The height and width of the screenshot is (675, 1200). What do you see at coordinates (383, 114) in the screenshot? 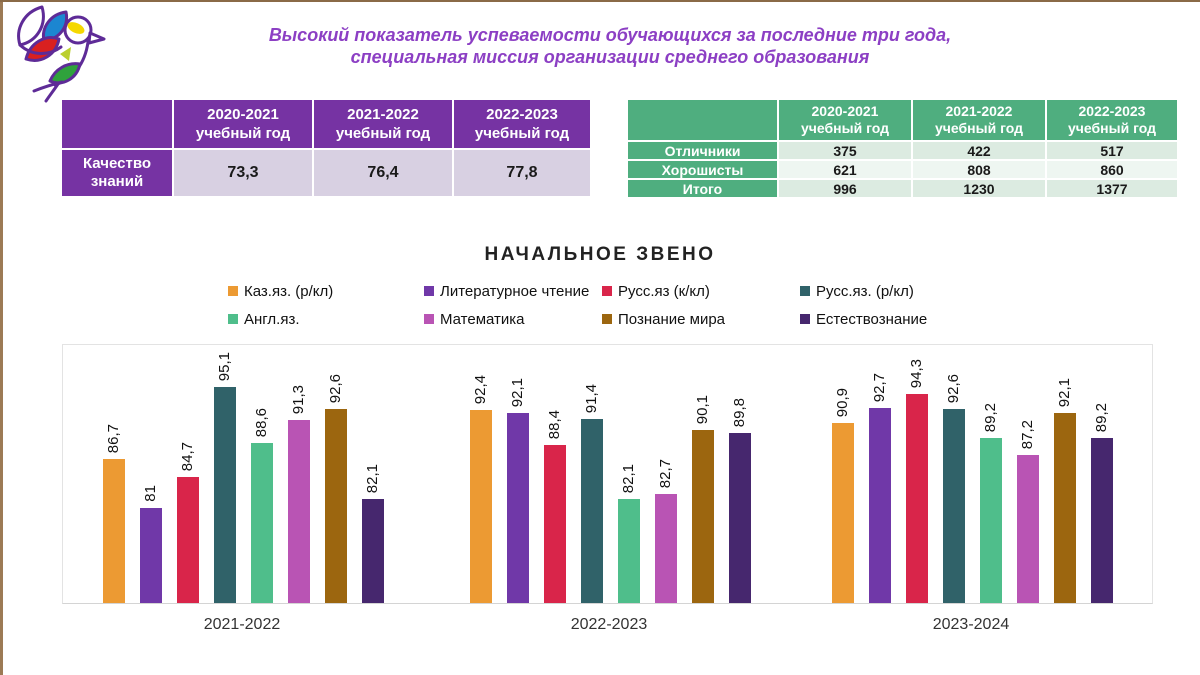
I see `quality-year-header-1-year: 2021-2022` at bounding box center [383, 114].